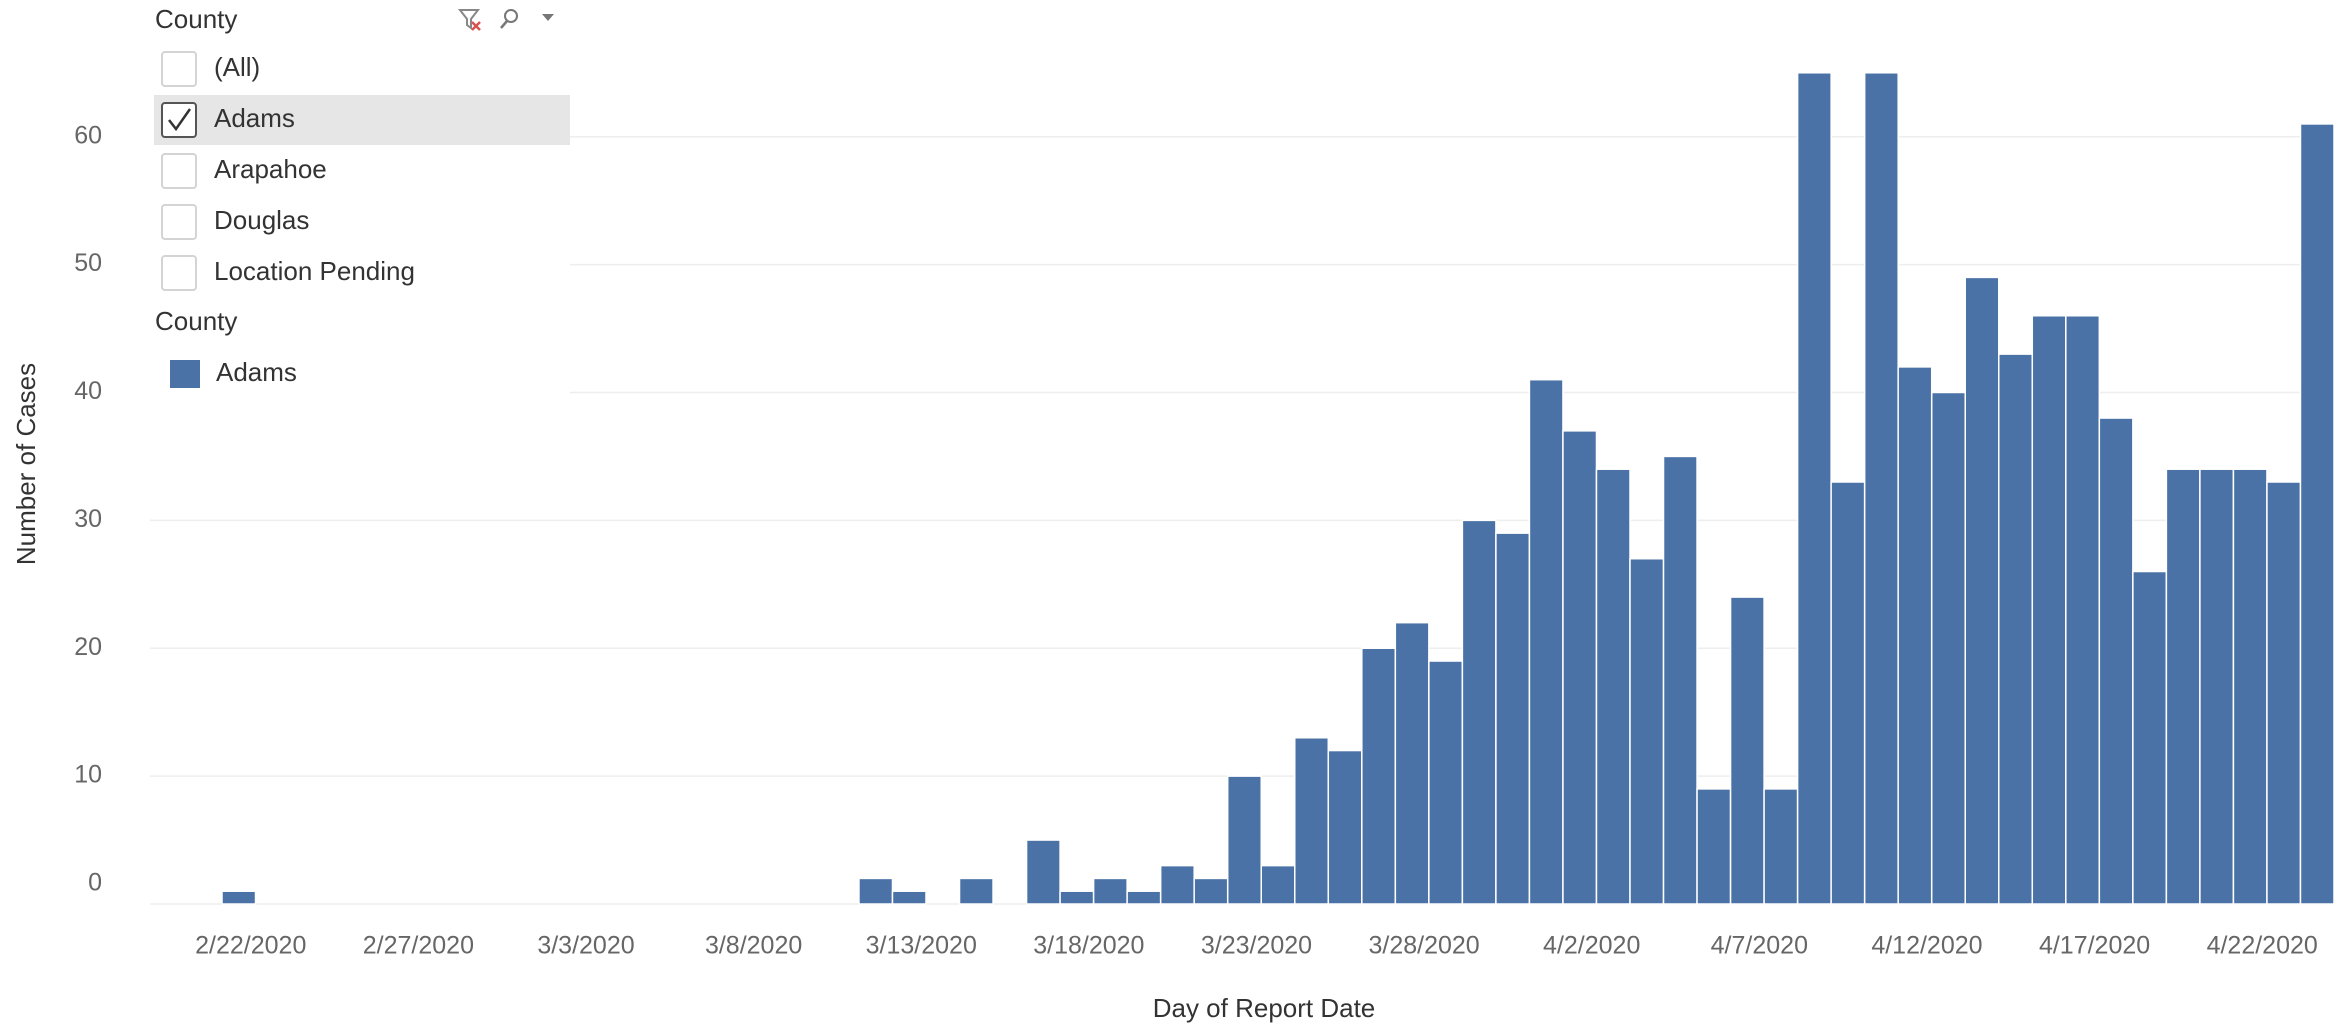  I want to click on x-axis-title: Day of Report Date, so click(1264, 1008).